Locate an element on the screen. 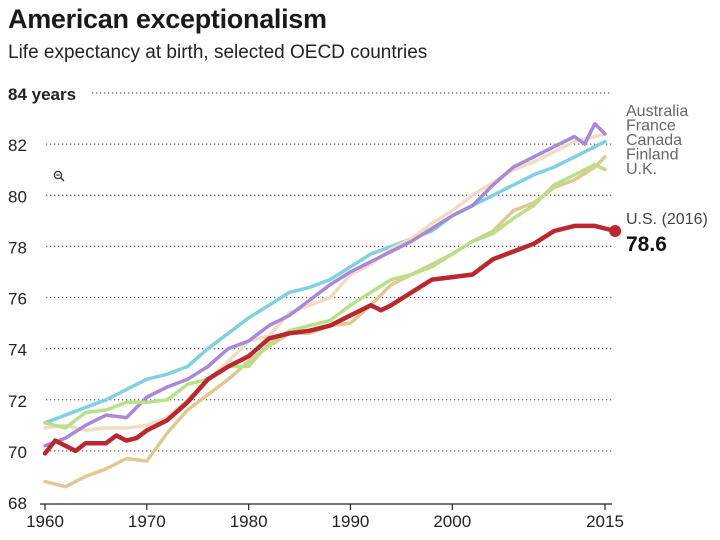 The height and width of the screenshot is (540, 720). y-tick-label: 70 is located at coordinates (17, 452).